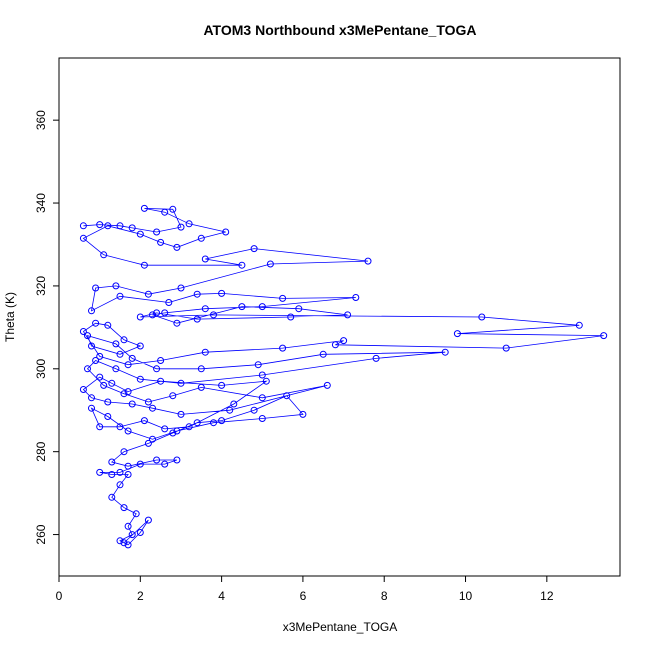  What do you see at coordinates (41, 534) in the screenshot?
I see `y-tick-label: 260` at bounding box center [41, 534].